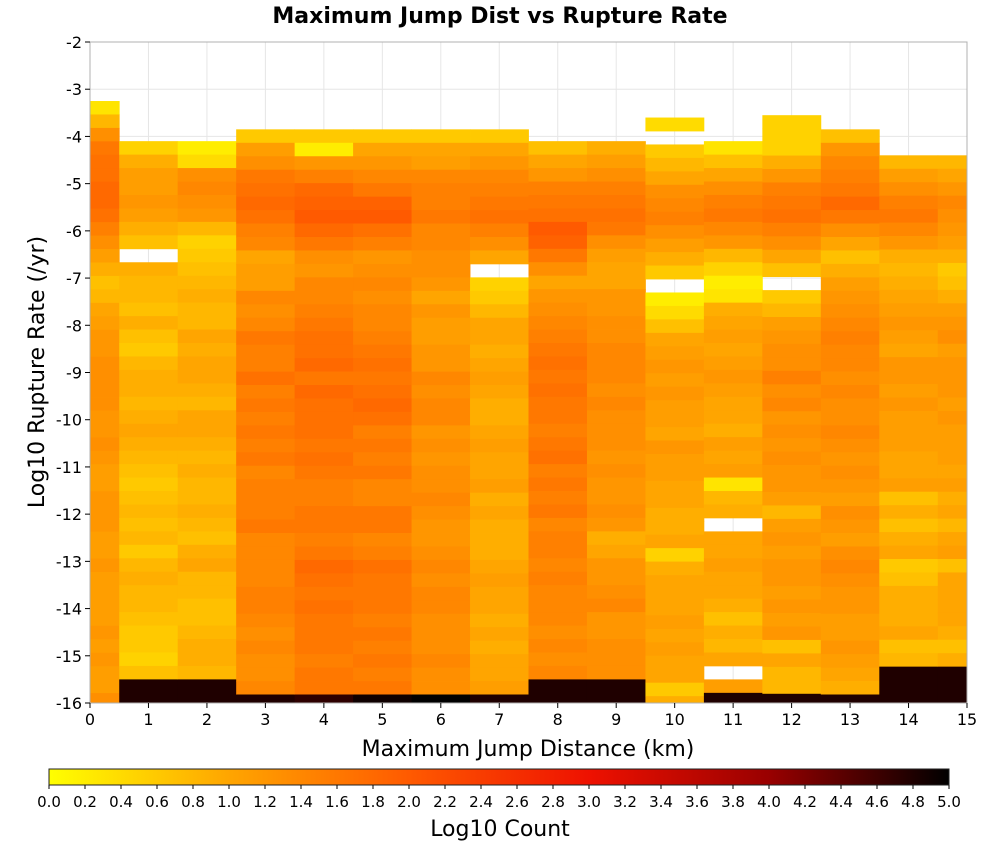 This screenshot has height=850, width=1000. What do you see at coordinates (69, 420) in the screenshot?
I see `y-tick-label: -10` at bounding box center [69, 420].